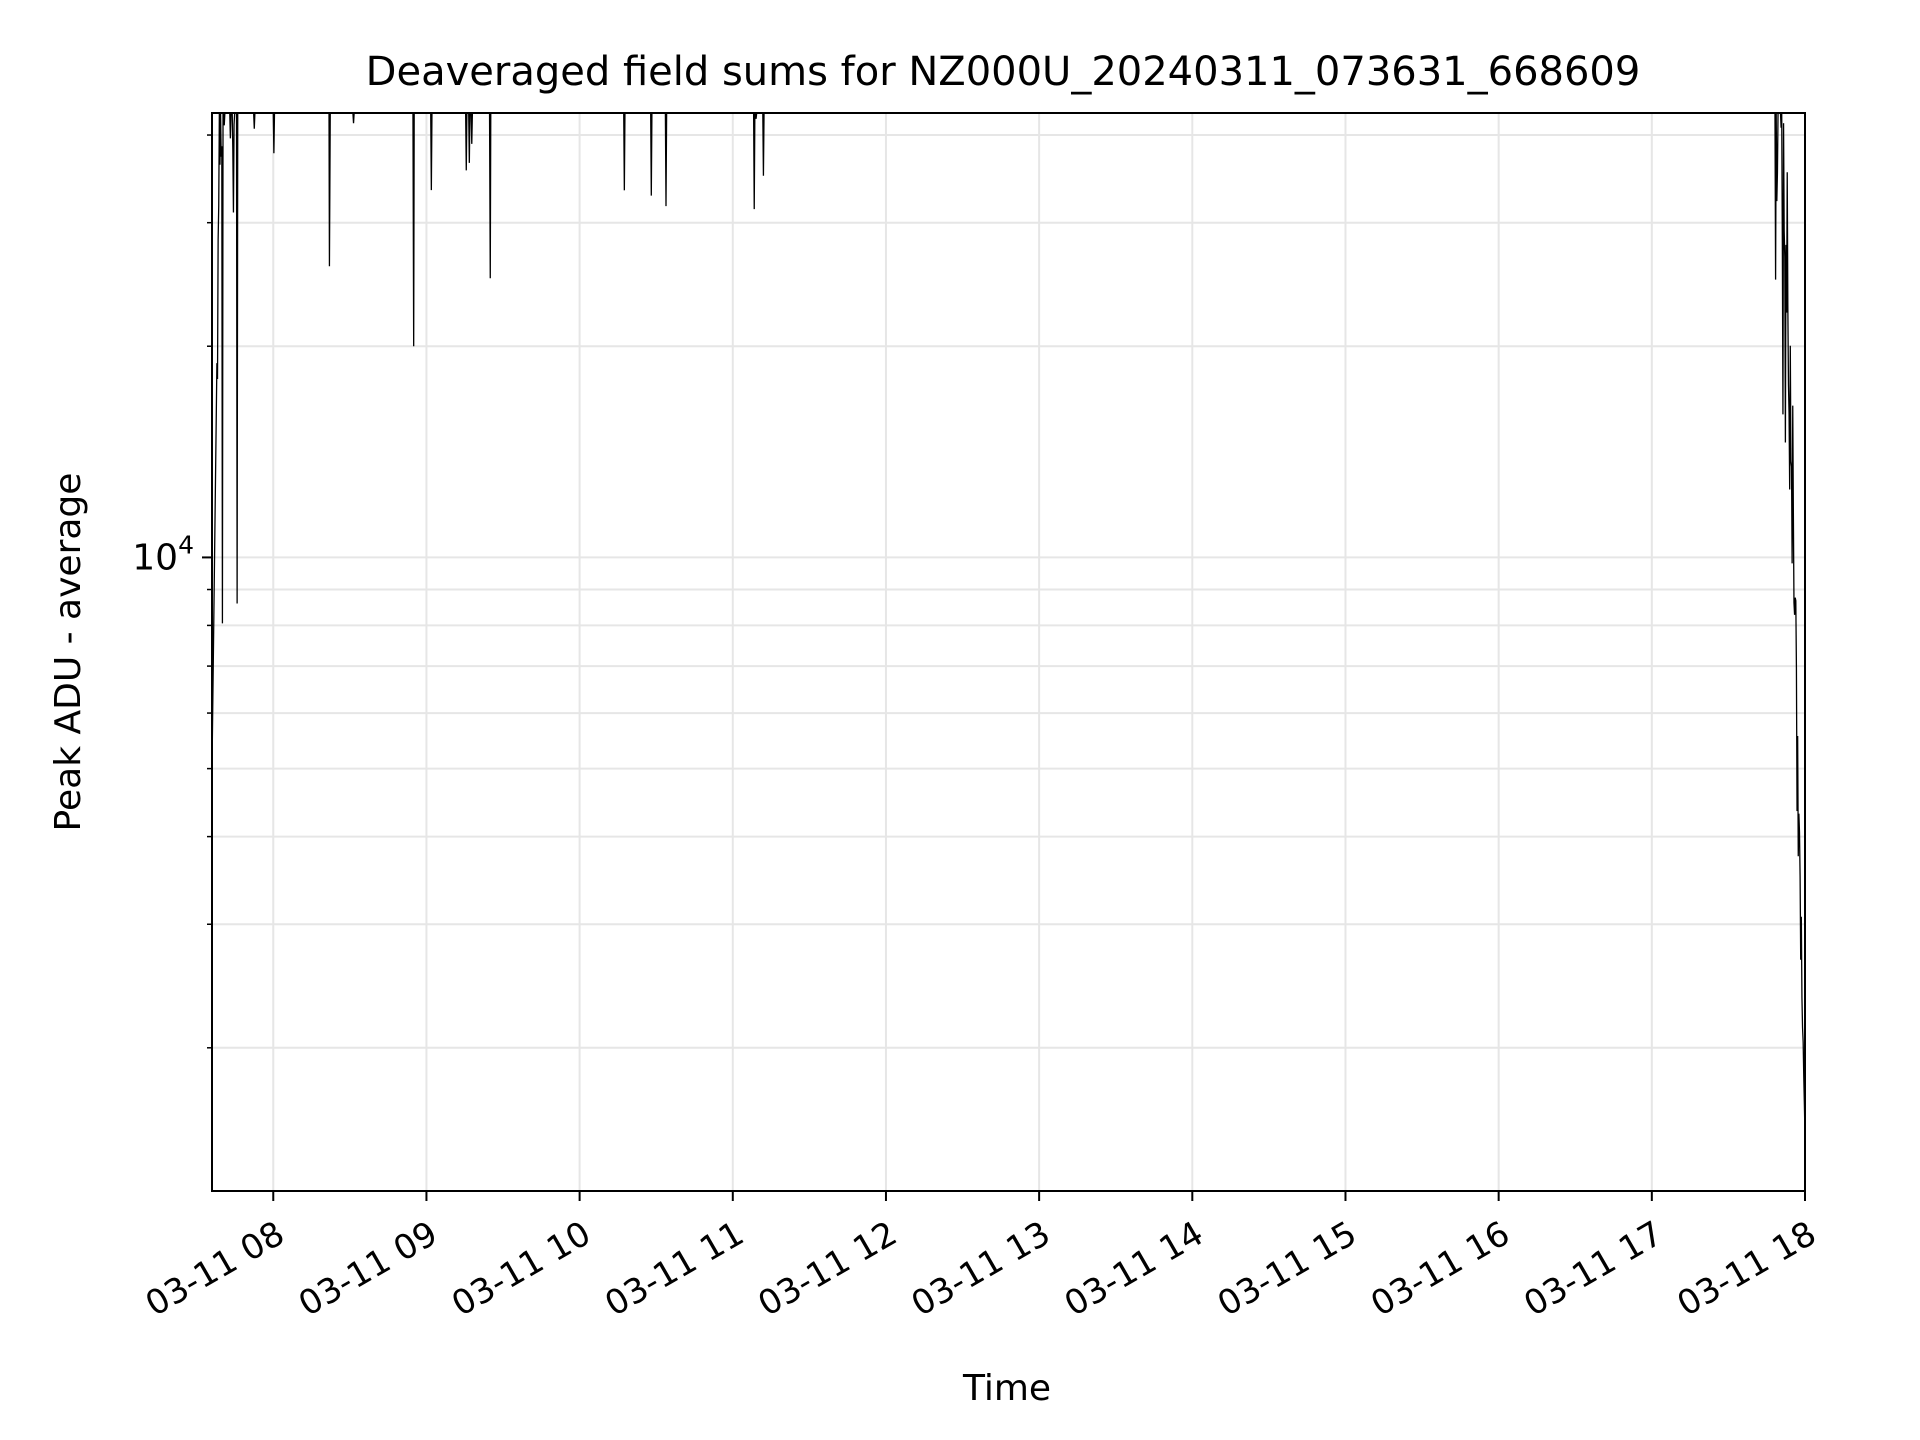  I want to click on x-axis-label: Time, so click(1006, 1388).